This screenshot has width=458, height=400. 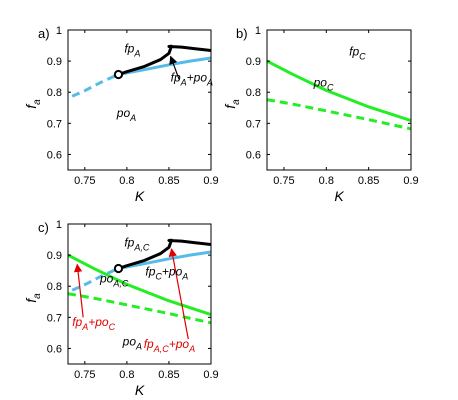 What do you see at coordinates (192, 78) in the screenshot?
I see `region-label: fpA+poA` at bounding box center [192, 78].